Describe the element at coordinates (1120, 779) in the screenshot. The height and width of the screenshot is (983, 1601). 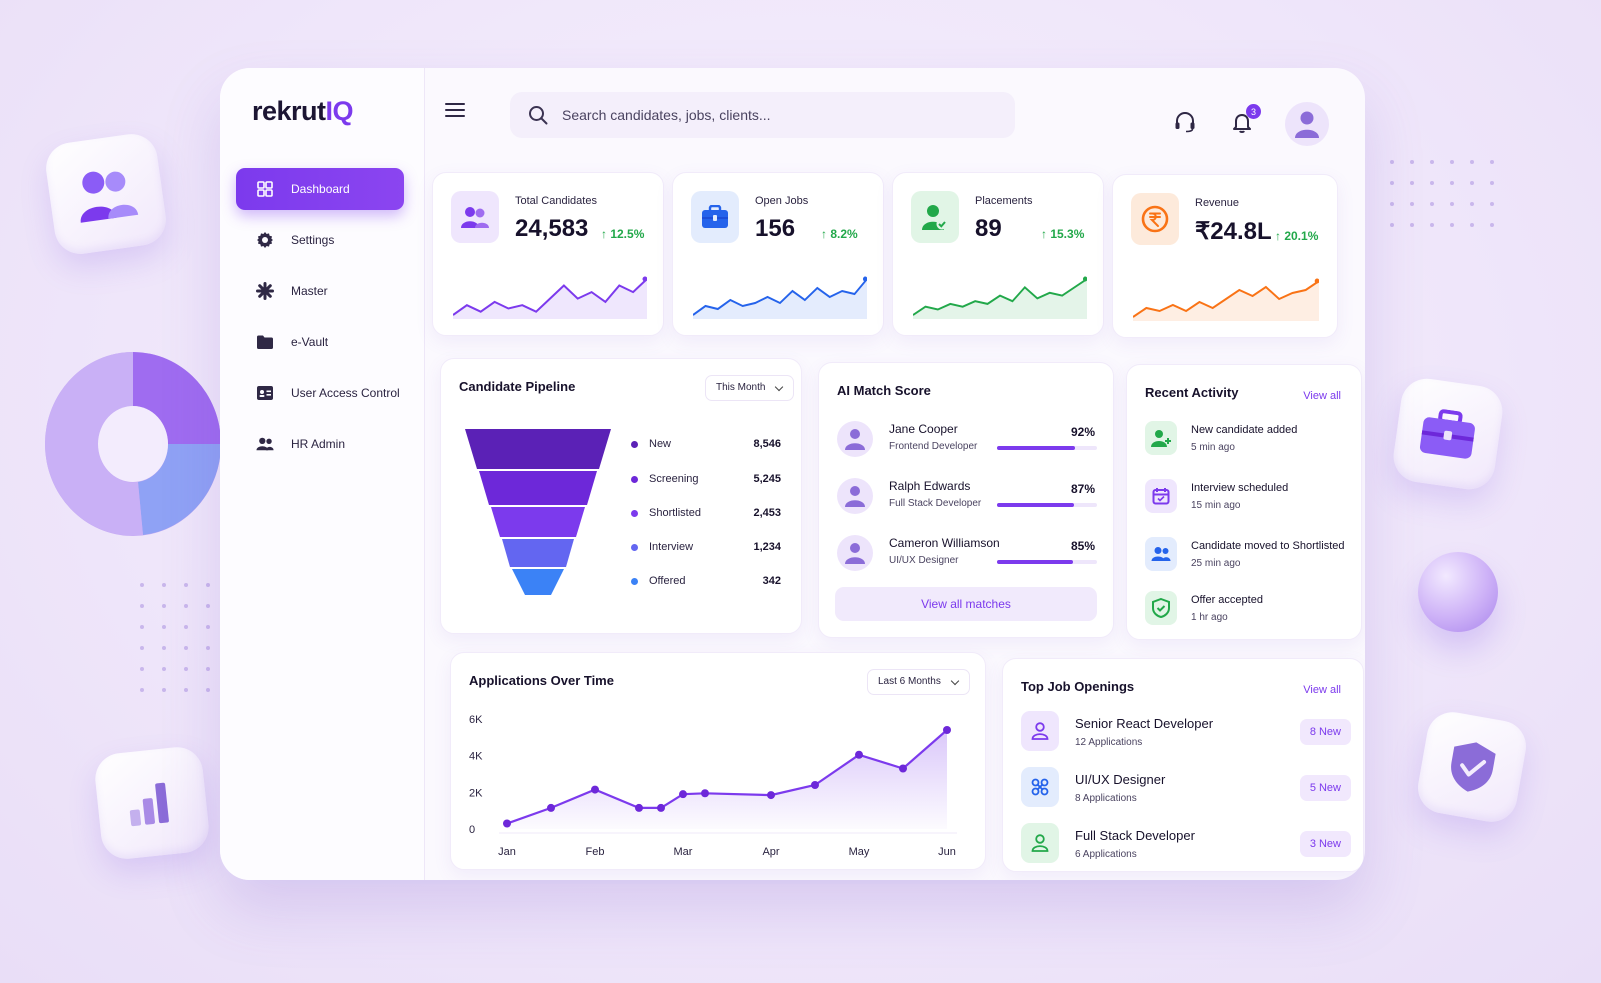
I see `job-title: UI/UX Designer` at that location.